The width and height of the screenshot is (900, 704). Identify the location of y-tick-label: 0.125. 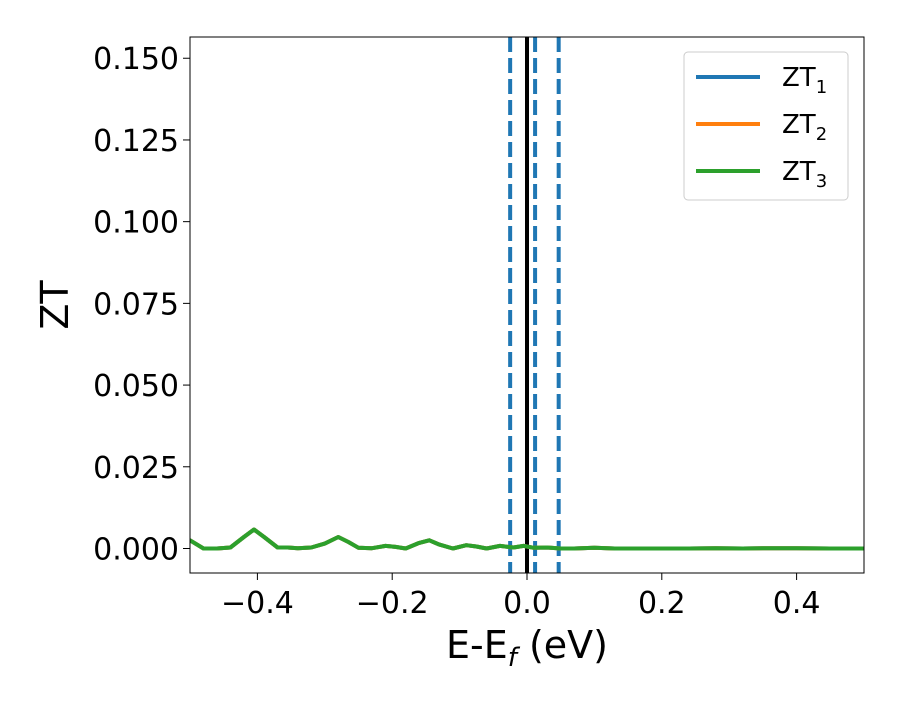
(136, 141).